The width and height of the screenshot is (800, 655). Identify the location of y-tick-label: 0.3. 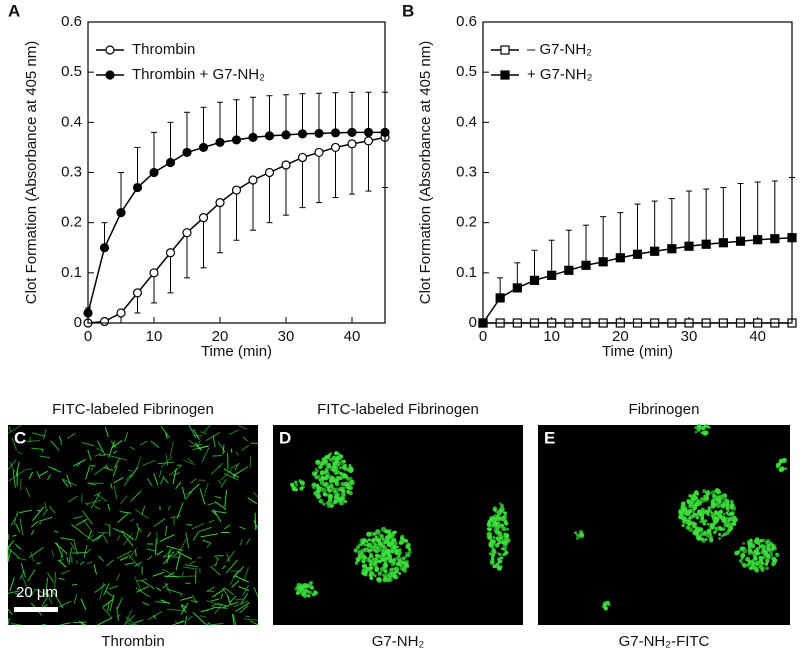
(466, 171).